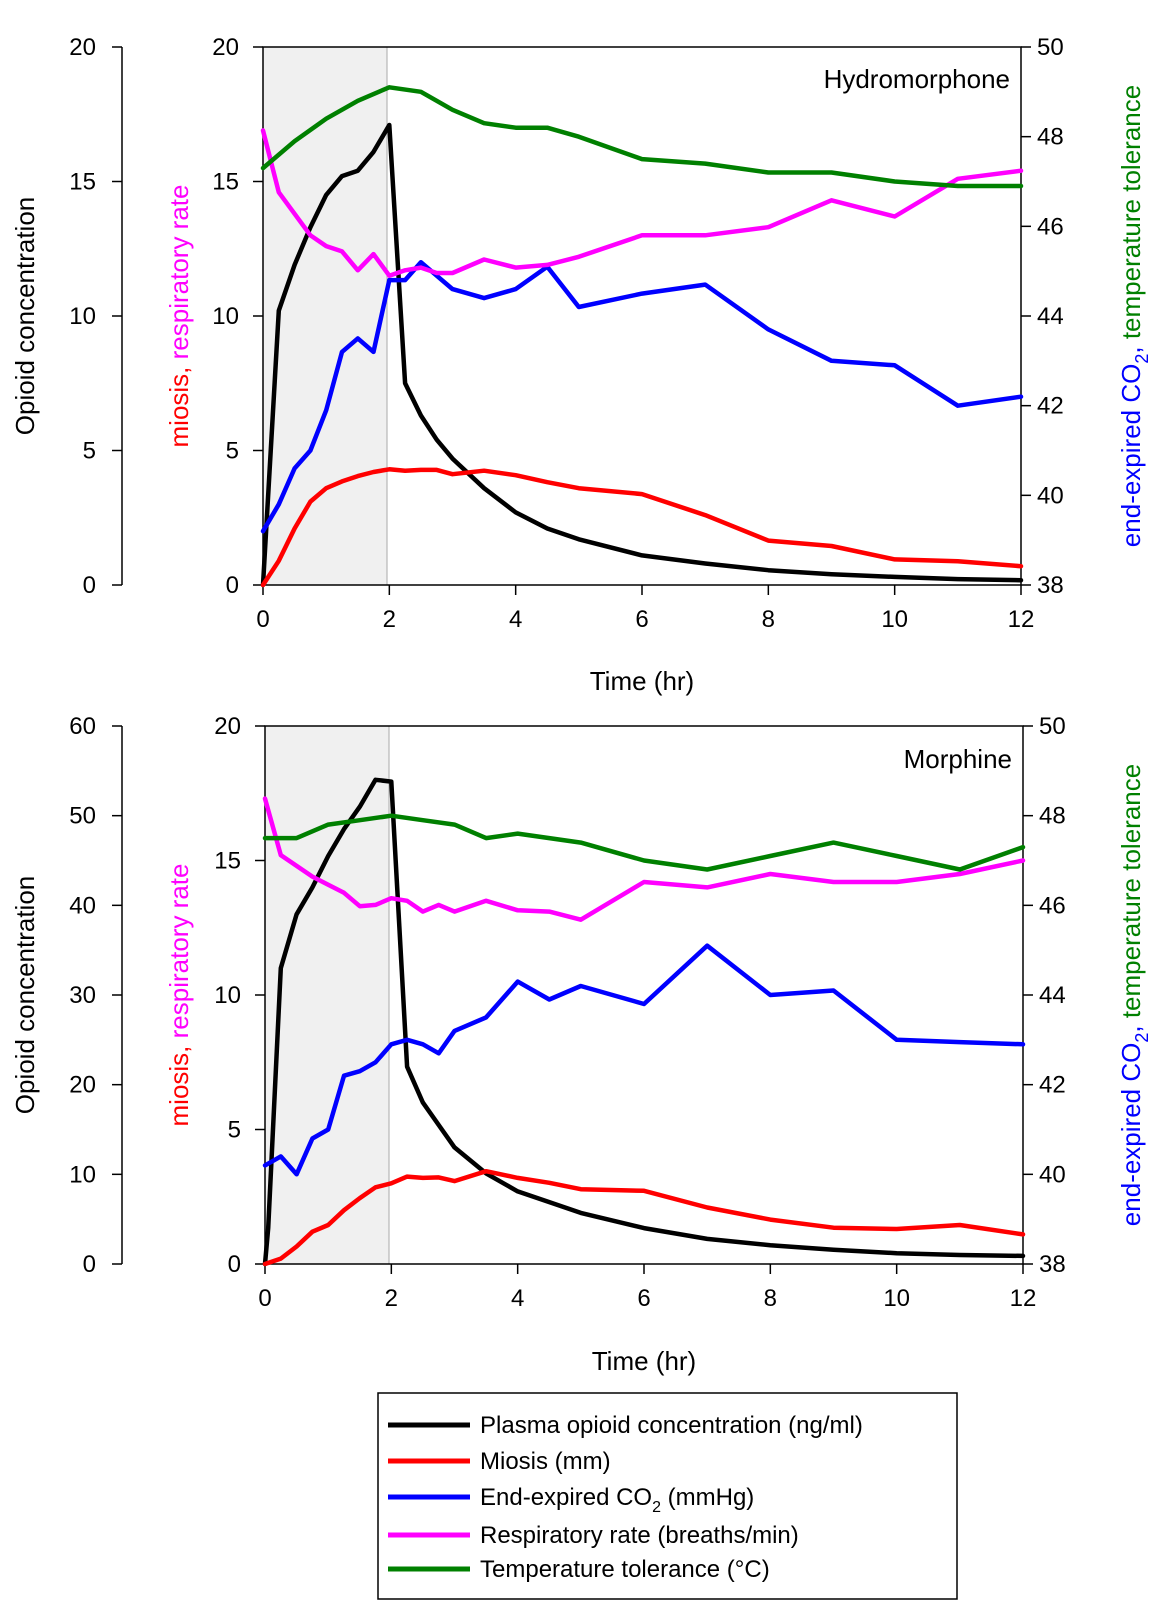 The height and width of the screenshot is (1601, 1168). What do you see at coordinates (82, 182) in the screenshot?
I see `outer-left-tick-label: 15` at bounding box center [82, 182].